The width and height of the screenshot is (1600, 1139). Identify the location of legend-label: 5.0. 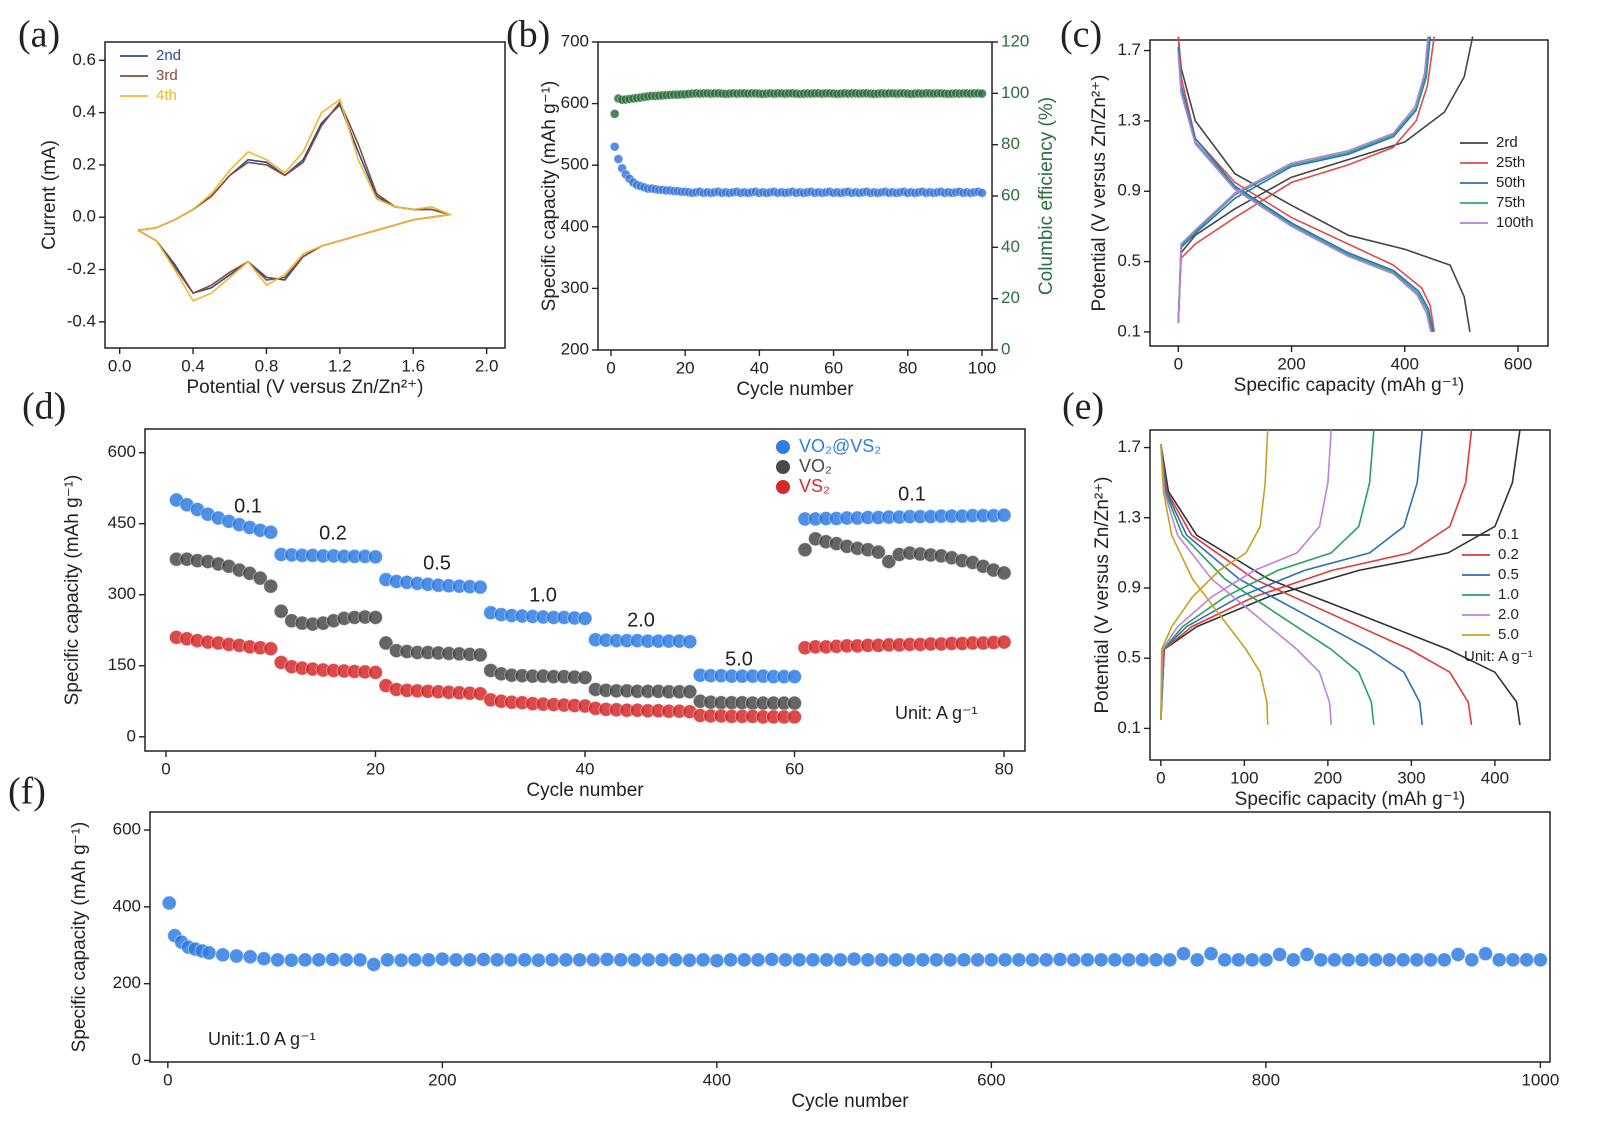
(1508, 634).